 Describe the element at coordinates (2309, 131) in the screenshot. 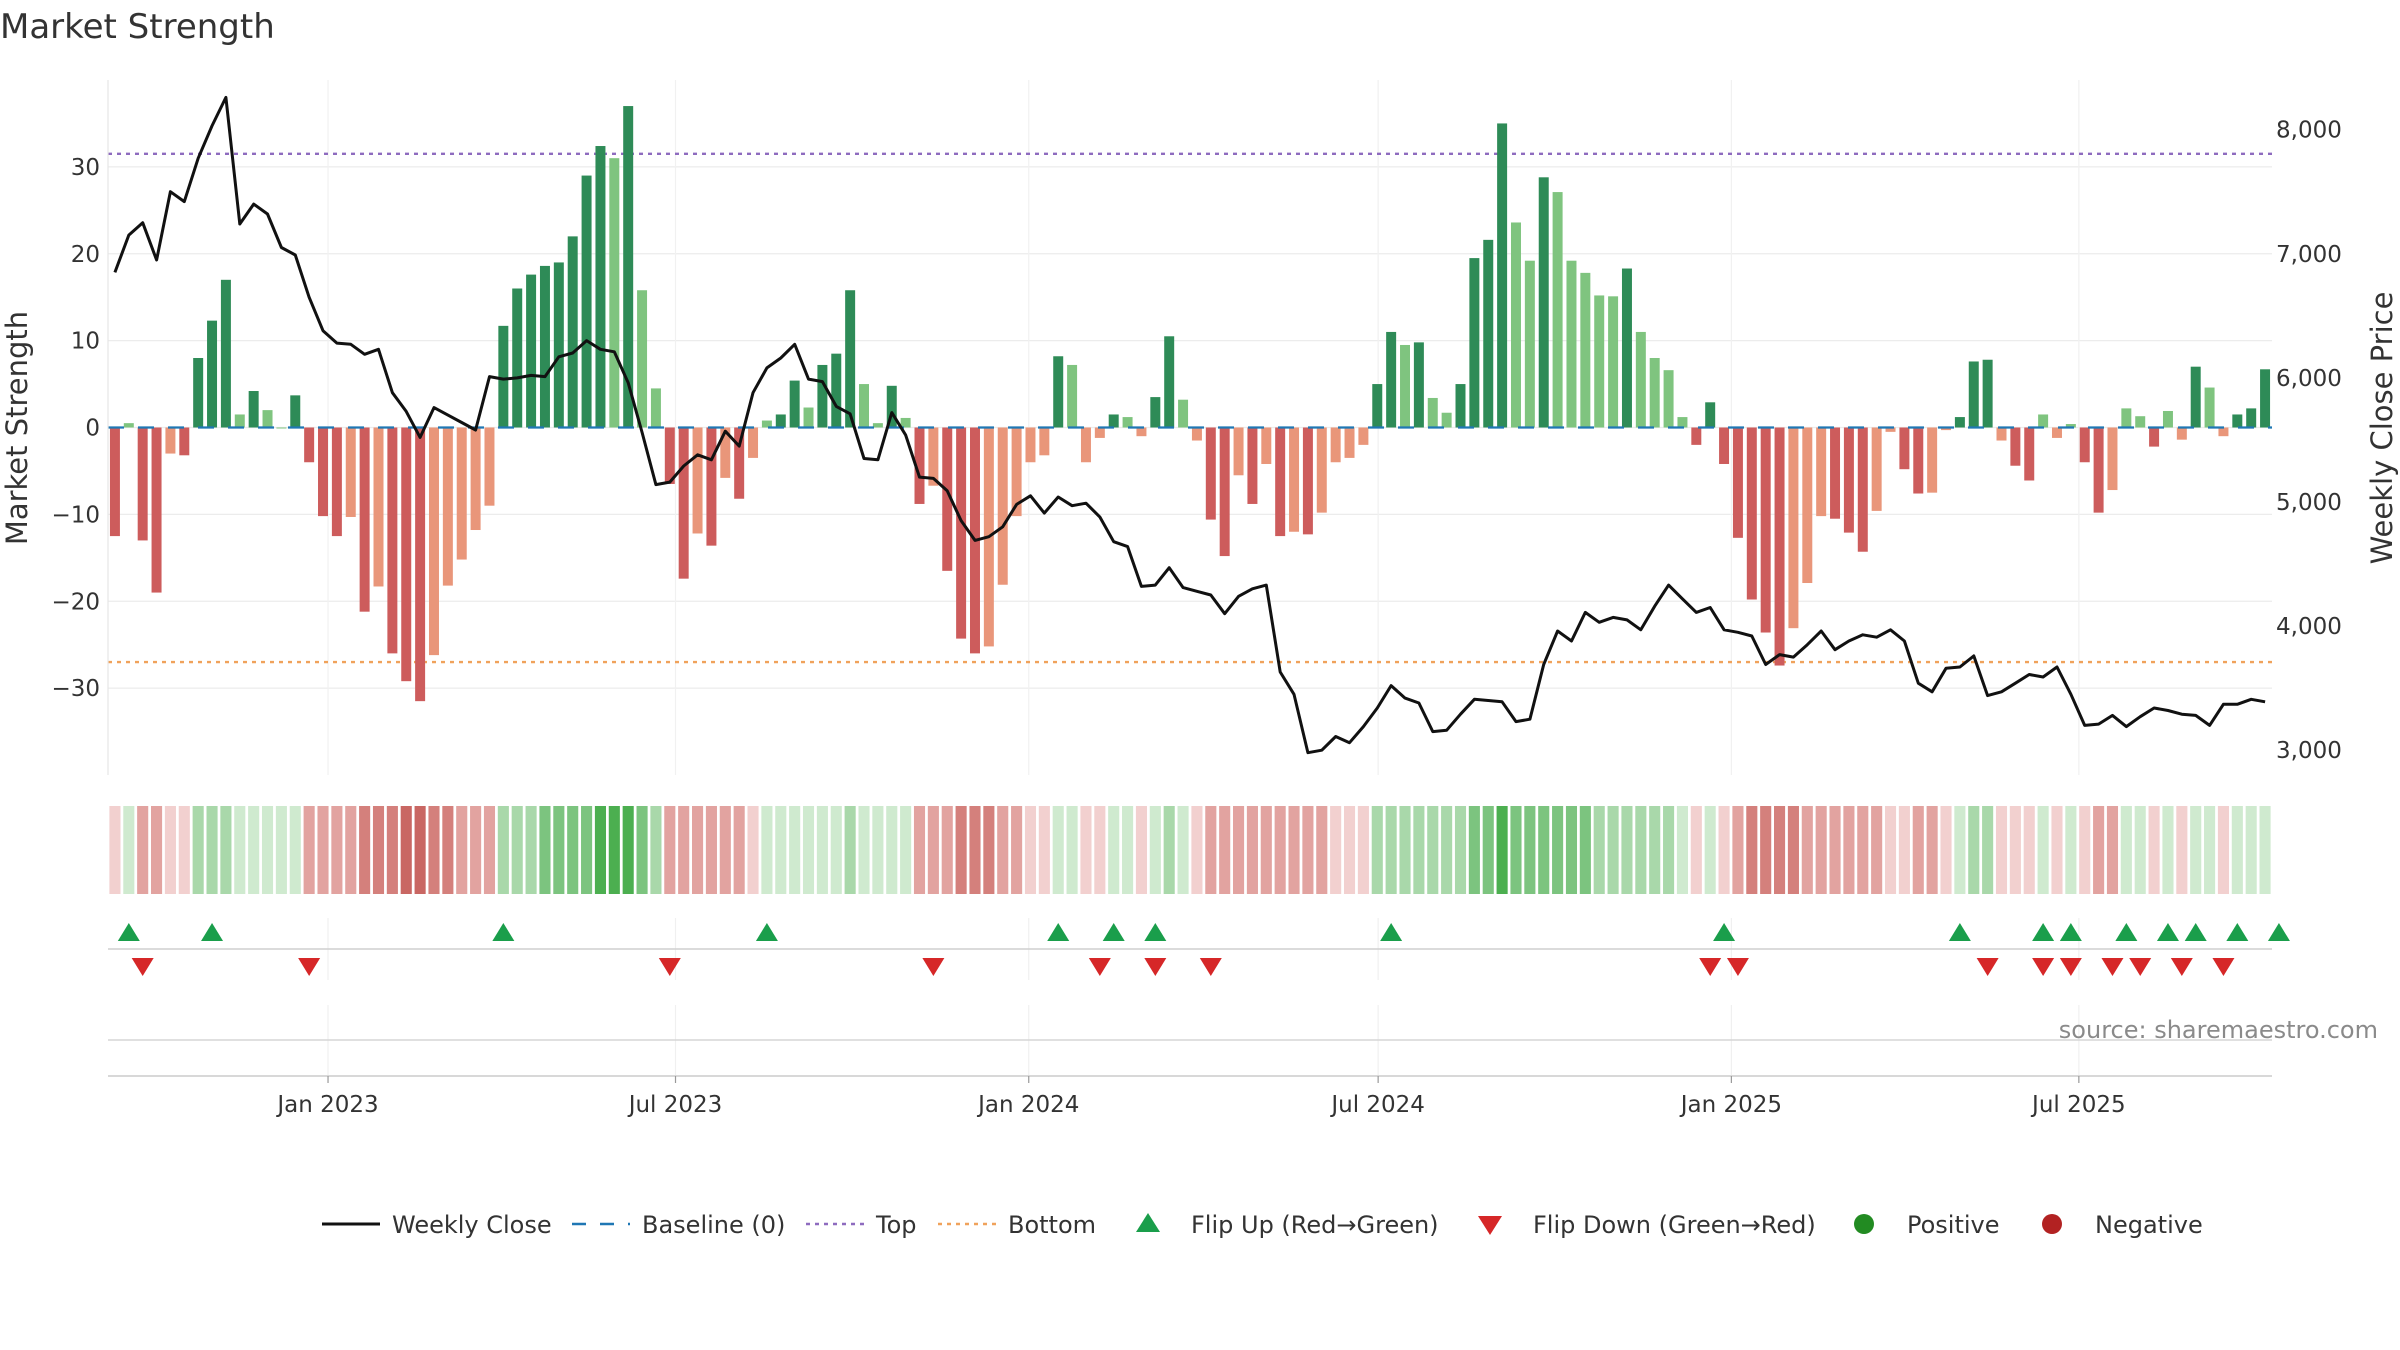

I see `y2-tick-label: 8,000` at that location.